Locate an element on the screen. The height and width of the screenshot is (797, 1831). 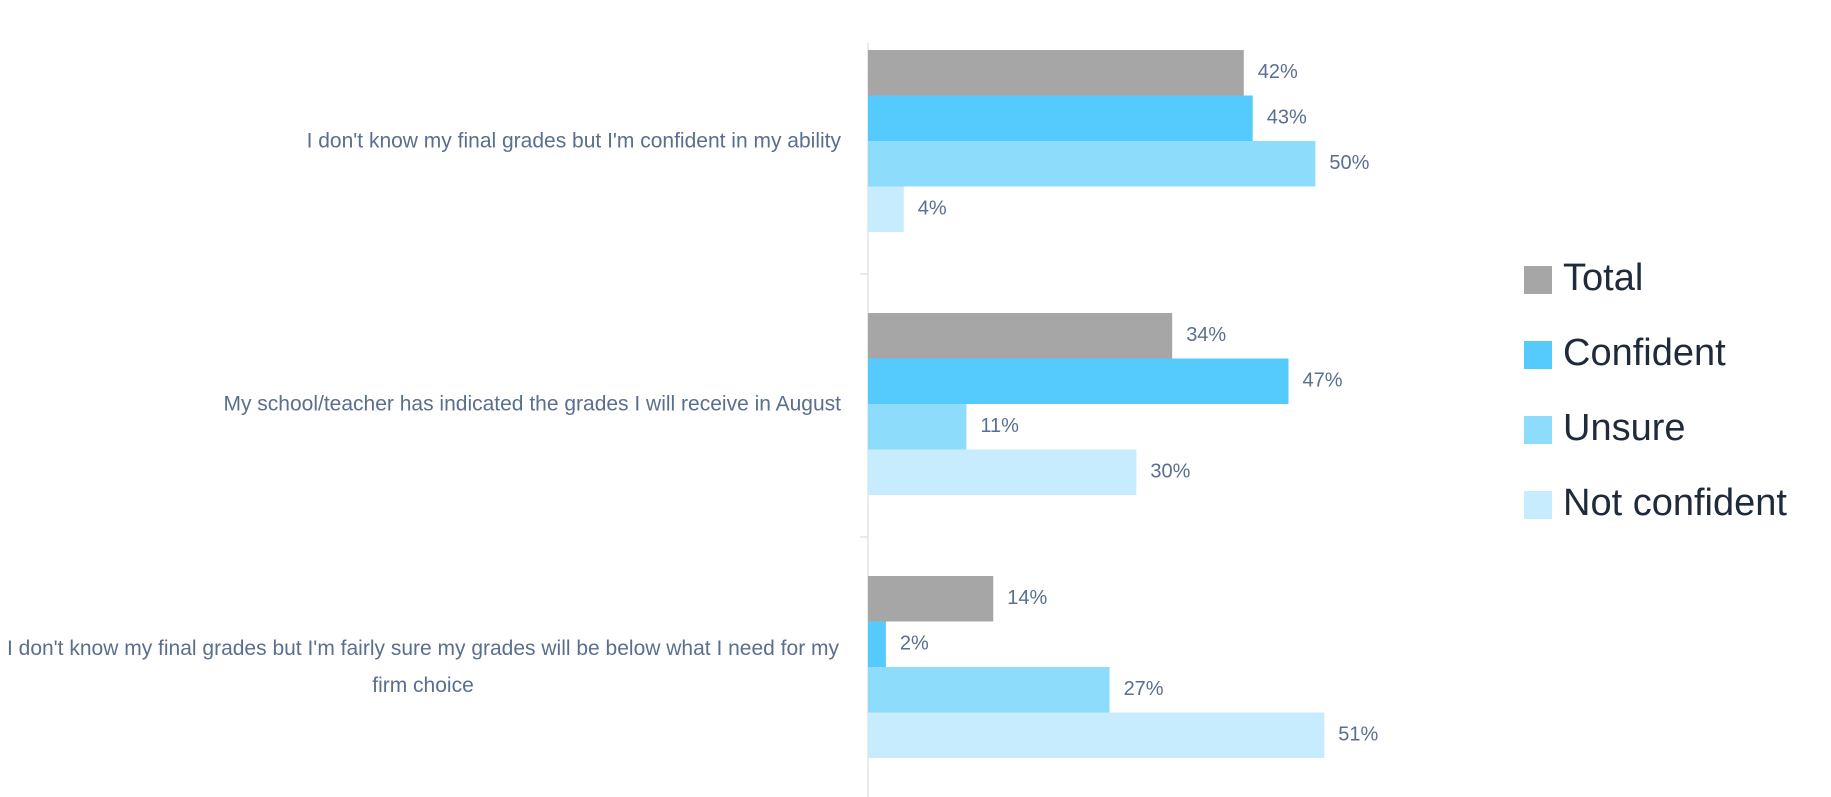
value-label: 11% is located at coordinates (999, 426).